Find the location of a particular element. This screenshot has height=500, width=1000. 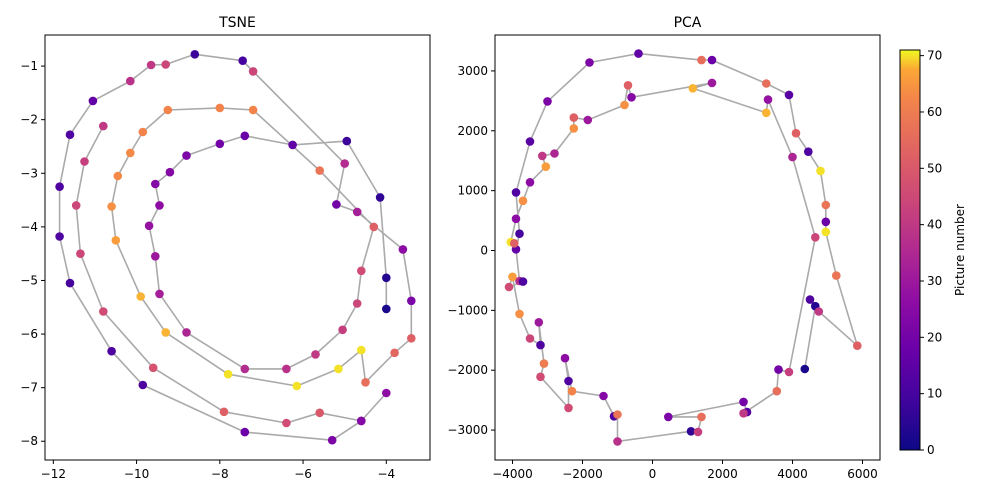

pca-x-tick-label: 4000 is located at coordinates (792, 474).